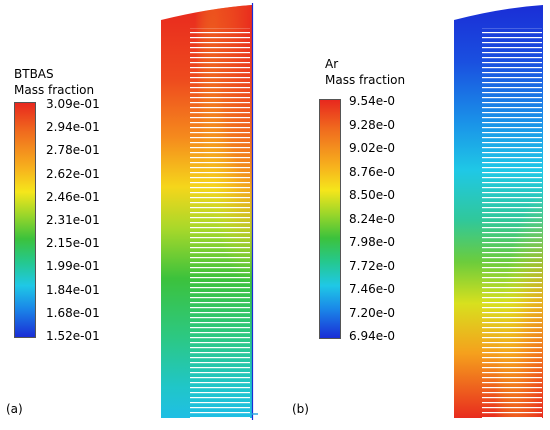  Describe the element at coordinates (73, 150) in the screenshot. I see `legend-a-tick-label: 2.78e-01` at that location.